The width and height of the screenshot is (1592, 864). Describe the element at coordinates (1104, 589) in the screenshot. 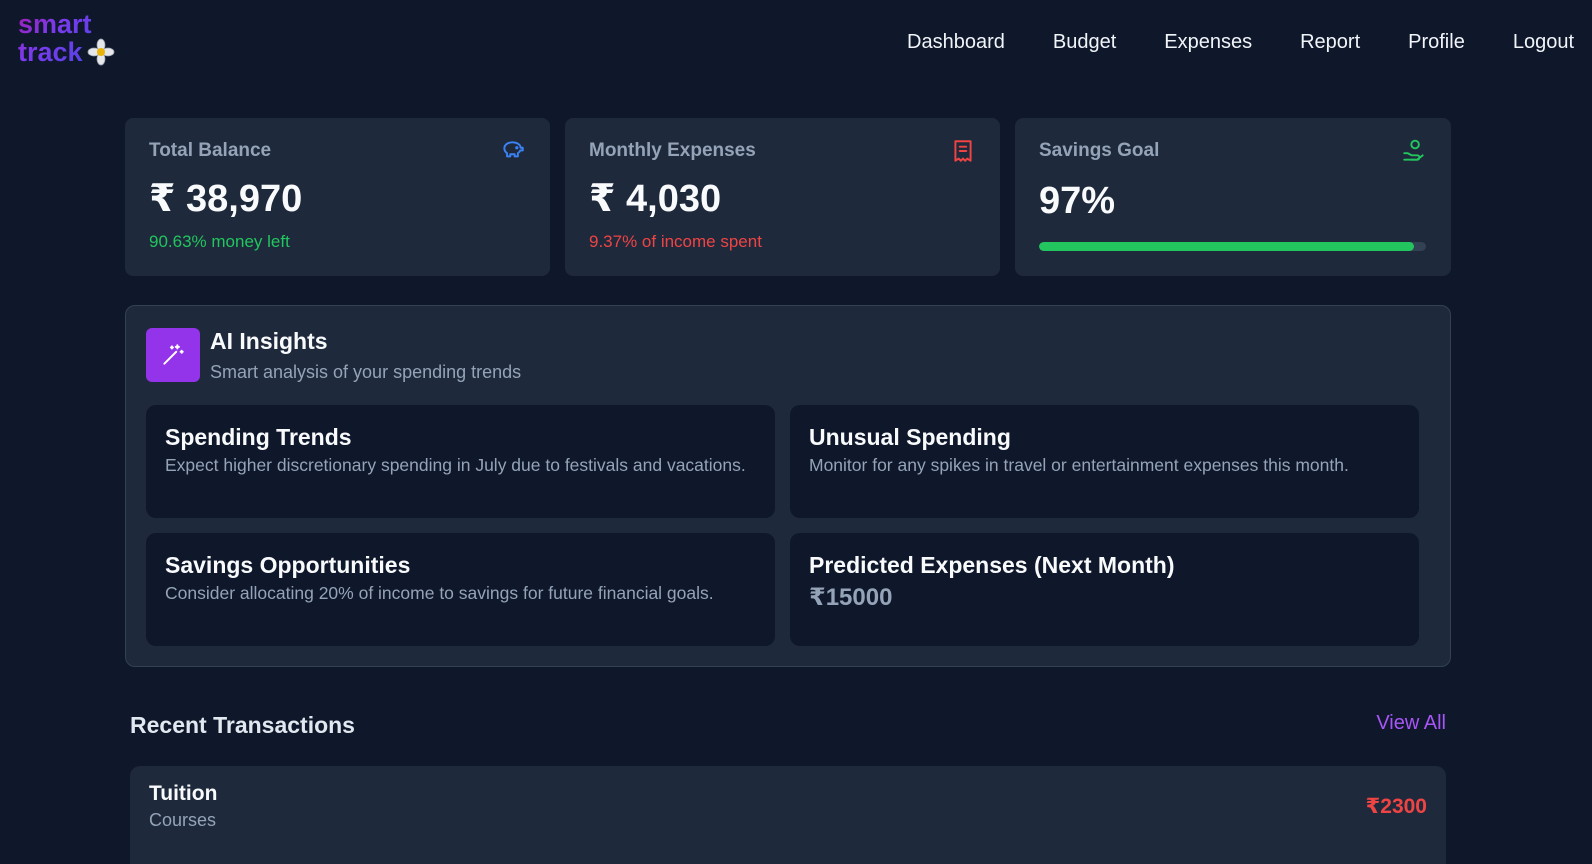

I see `insight-predicted-expenses: Predicted Expenses (Next Month) ₹15000` at that location.